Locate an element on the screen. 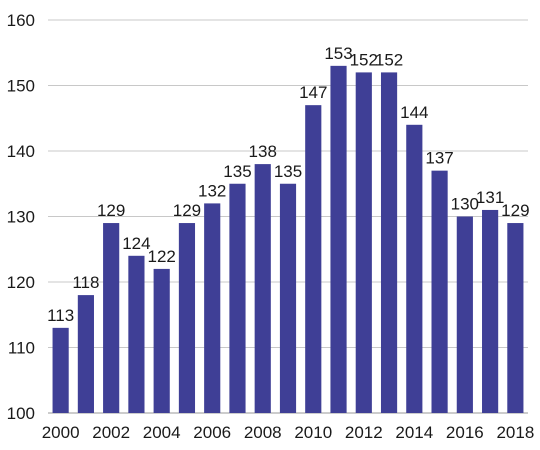 This screenshot has height=450, width=540. y-tick-labels: 100 110 120 130 140 150 160 is located at coordinates (21, 217).